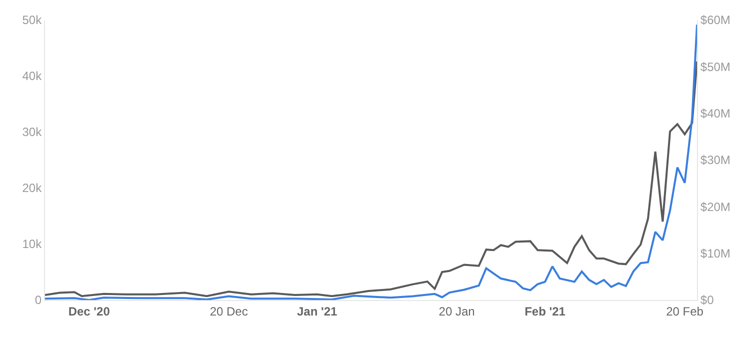  Describe the element at coordinates (715, 113) in the screenshot. I see `y2-tick-label: $40M` at that location.